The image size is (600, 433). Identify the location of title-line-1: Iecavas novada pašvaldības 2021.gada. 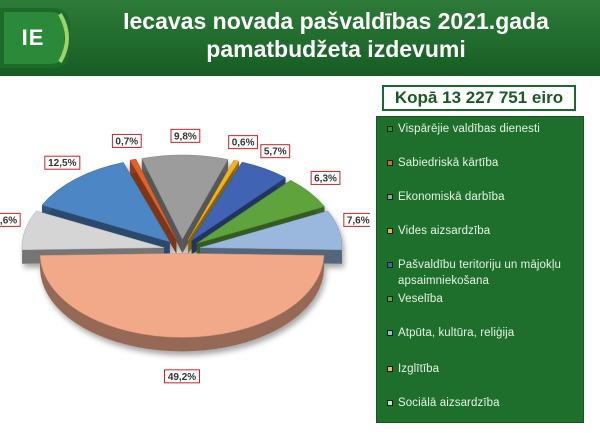
(336, 21).